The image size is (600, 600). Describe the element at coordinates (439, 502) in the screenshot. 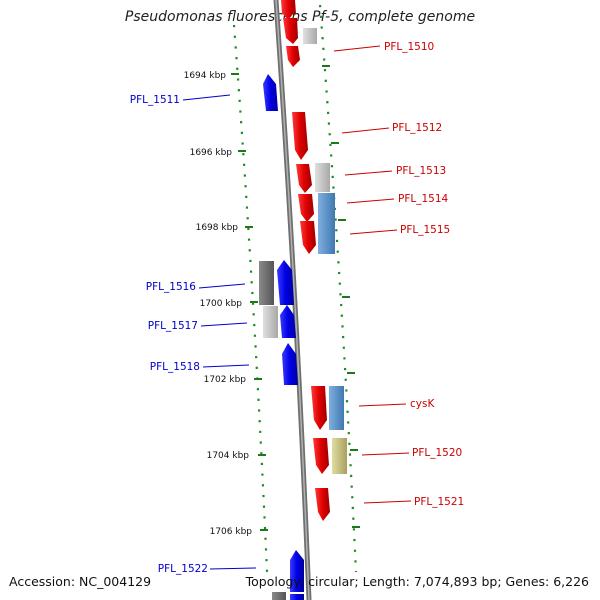

I see `gene-label: PFL_1521` at that location.